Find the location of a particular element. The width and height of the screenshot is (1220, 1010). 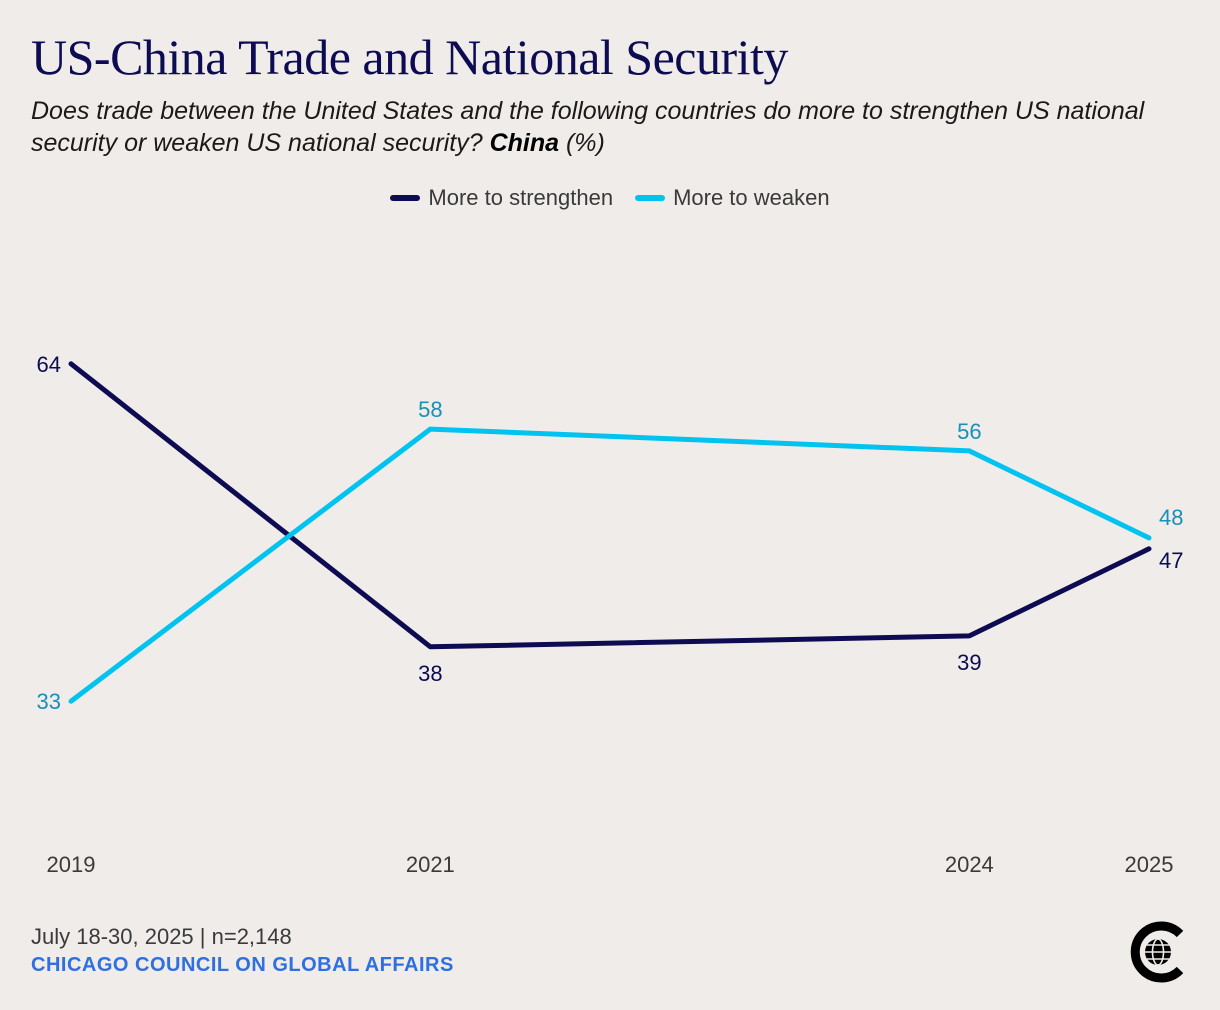

subtitle-unit: (%) is located at coordinates (585, 143).